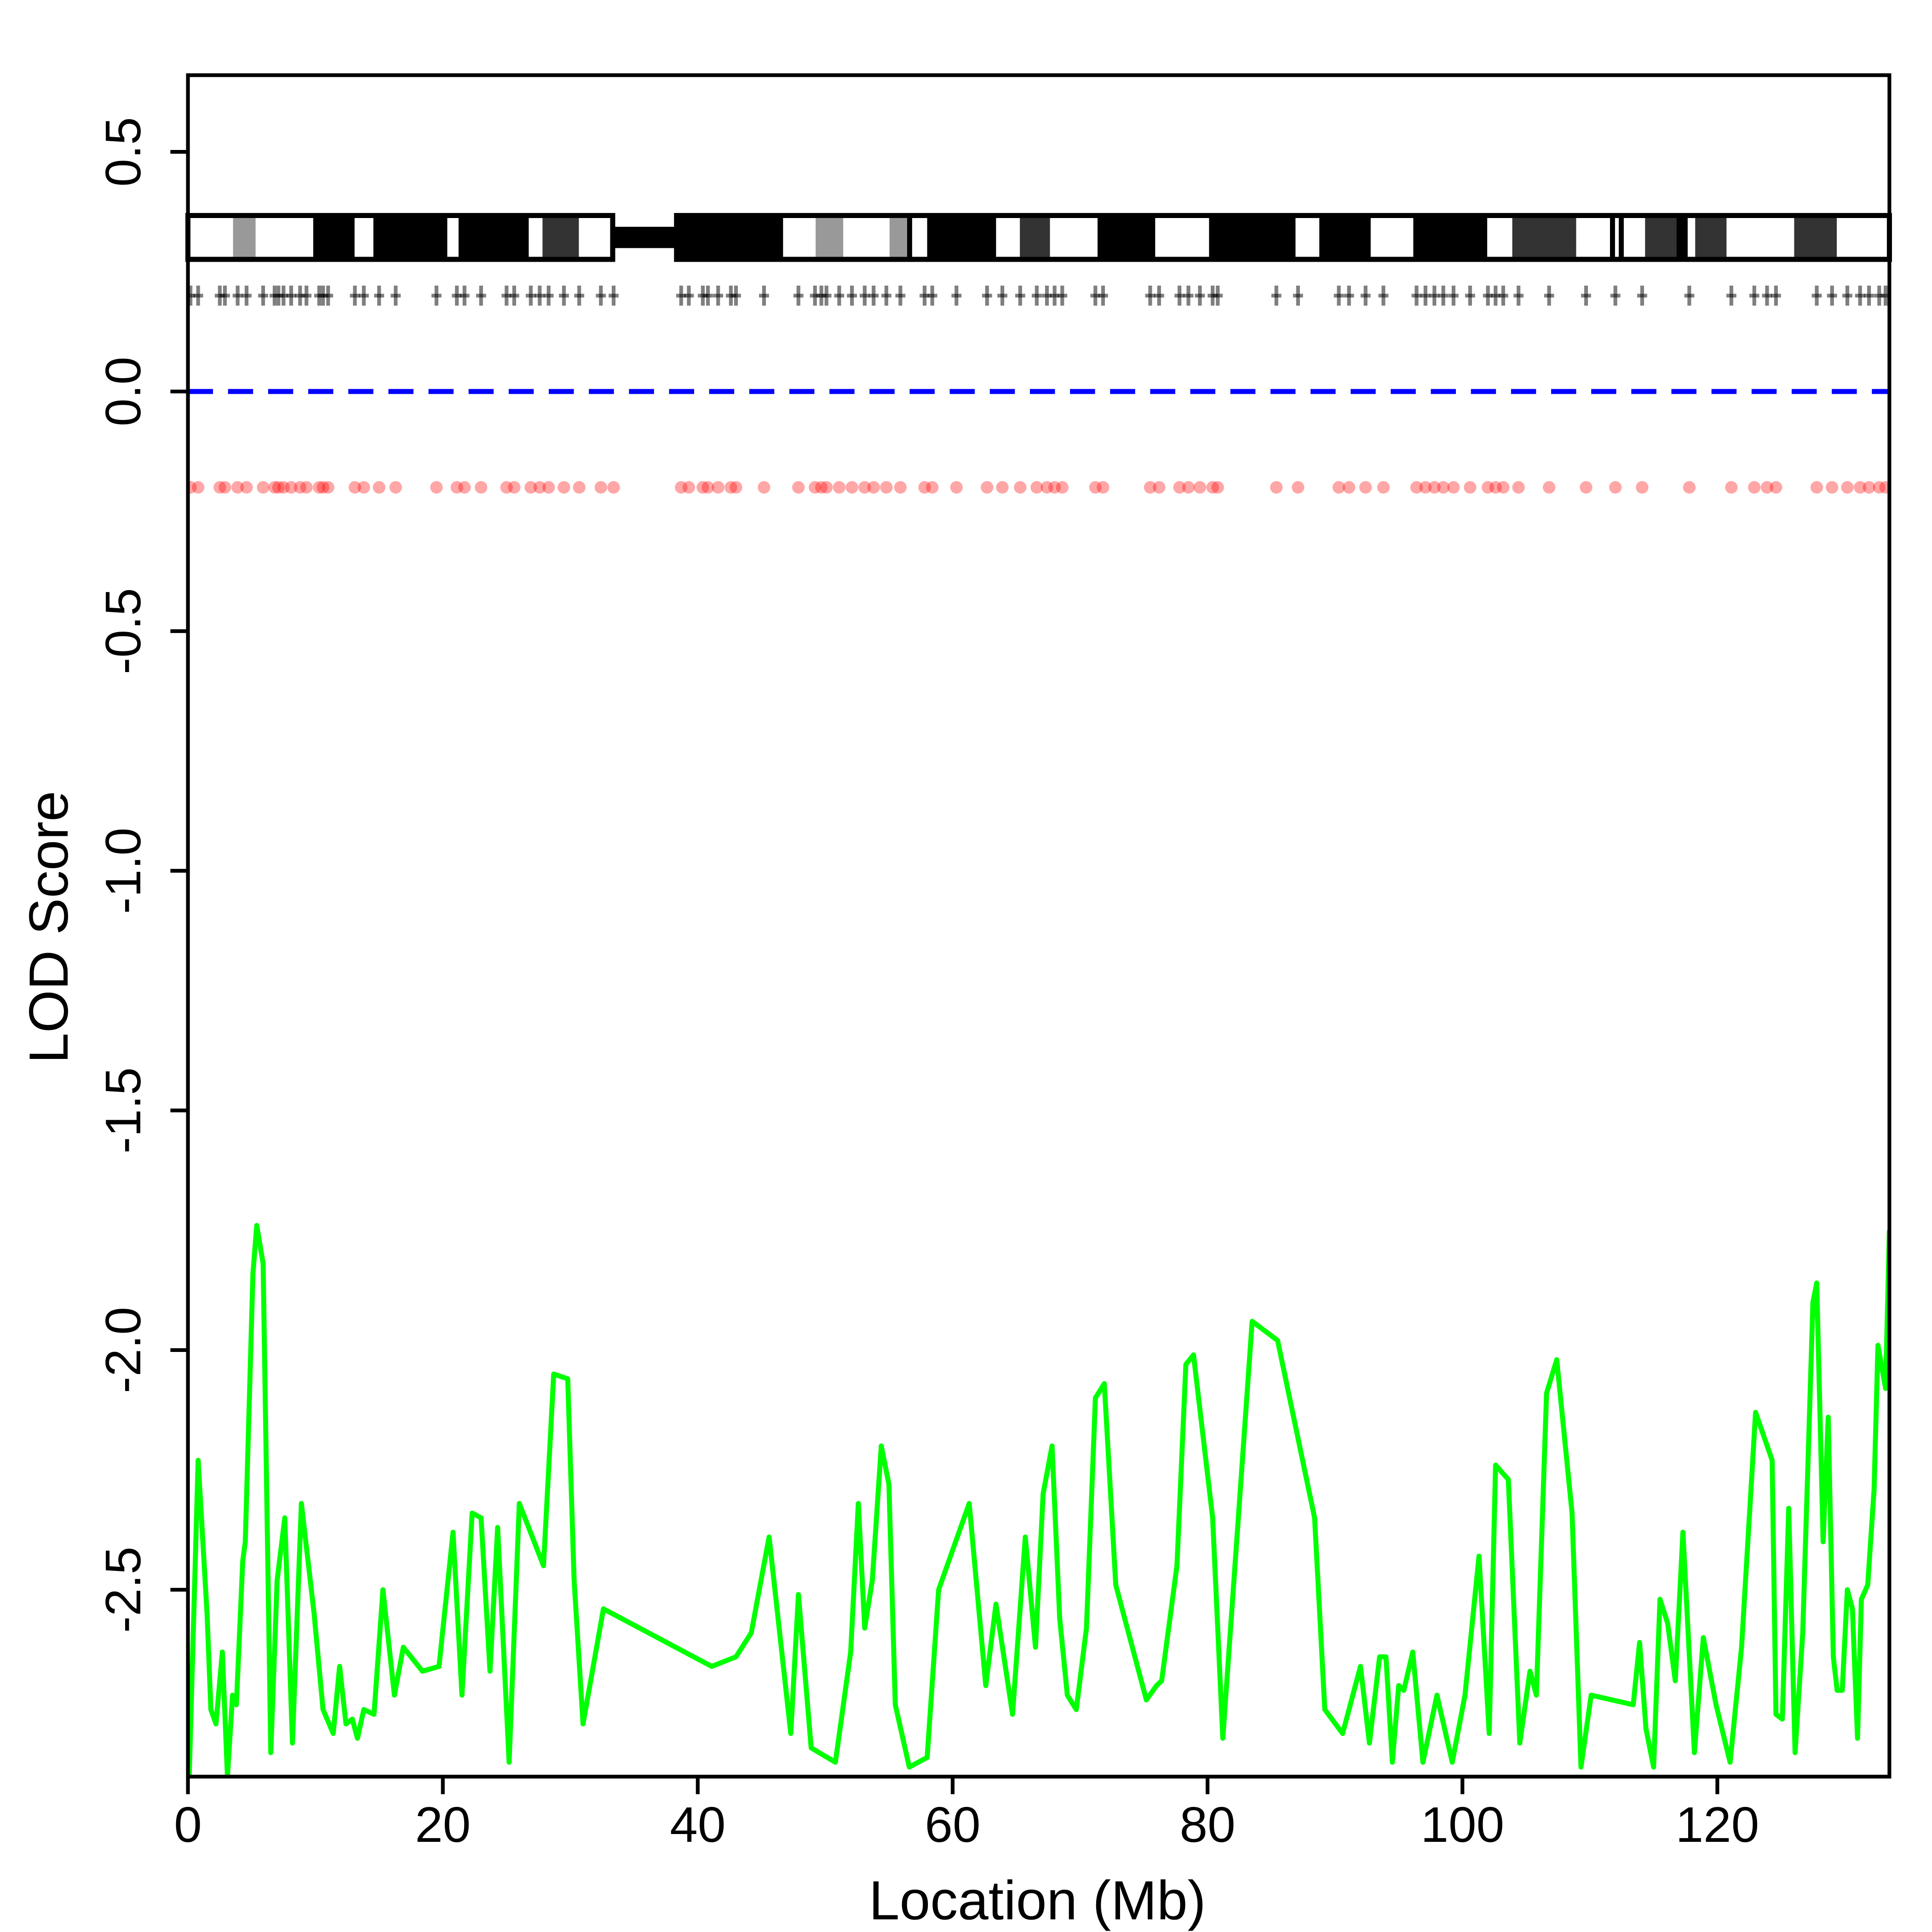  Describe the element at coordinates (123, 151) in the screenshot. I see `y-tick-label: 0.5` at that location.